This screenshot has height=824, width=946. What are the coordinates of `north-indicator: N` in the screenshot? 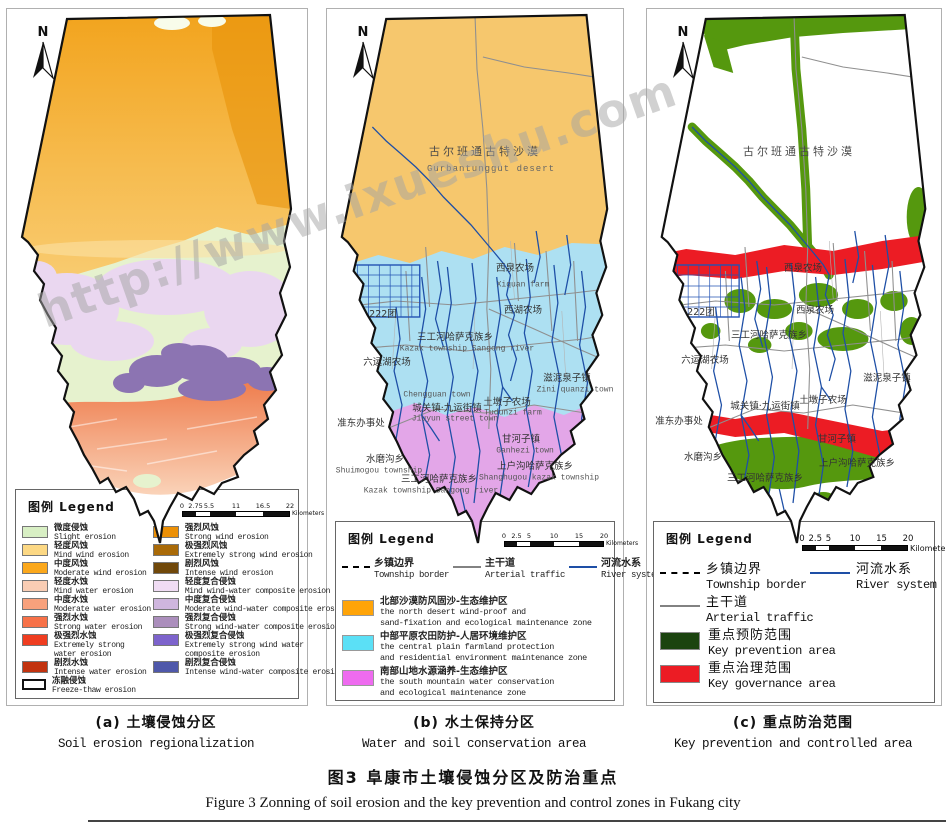 It's located at (43, 54).